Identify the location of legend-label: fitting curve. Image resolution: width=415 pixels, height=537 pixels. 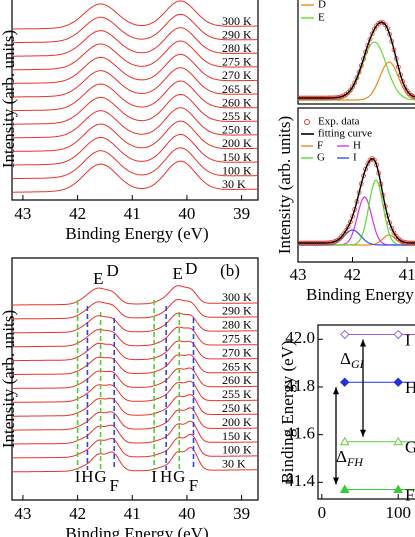
(345, 134).